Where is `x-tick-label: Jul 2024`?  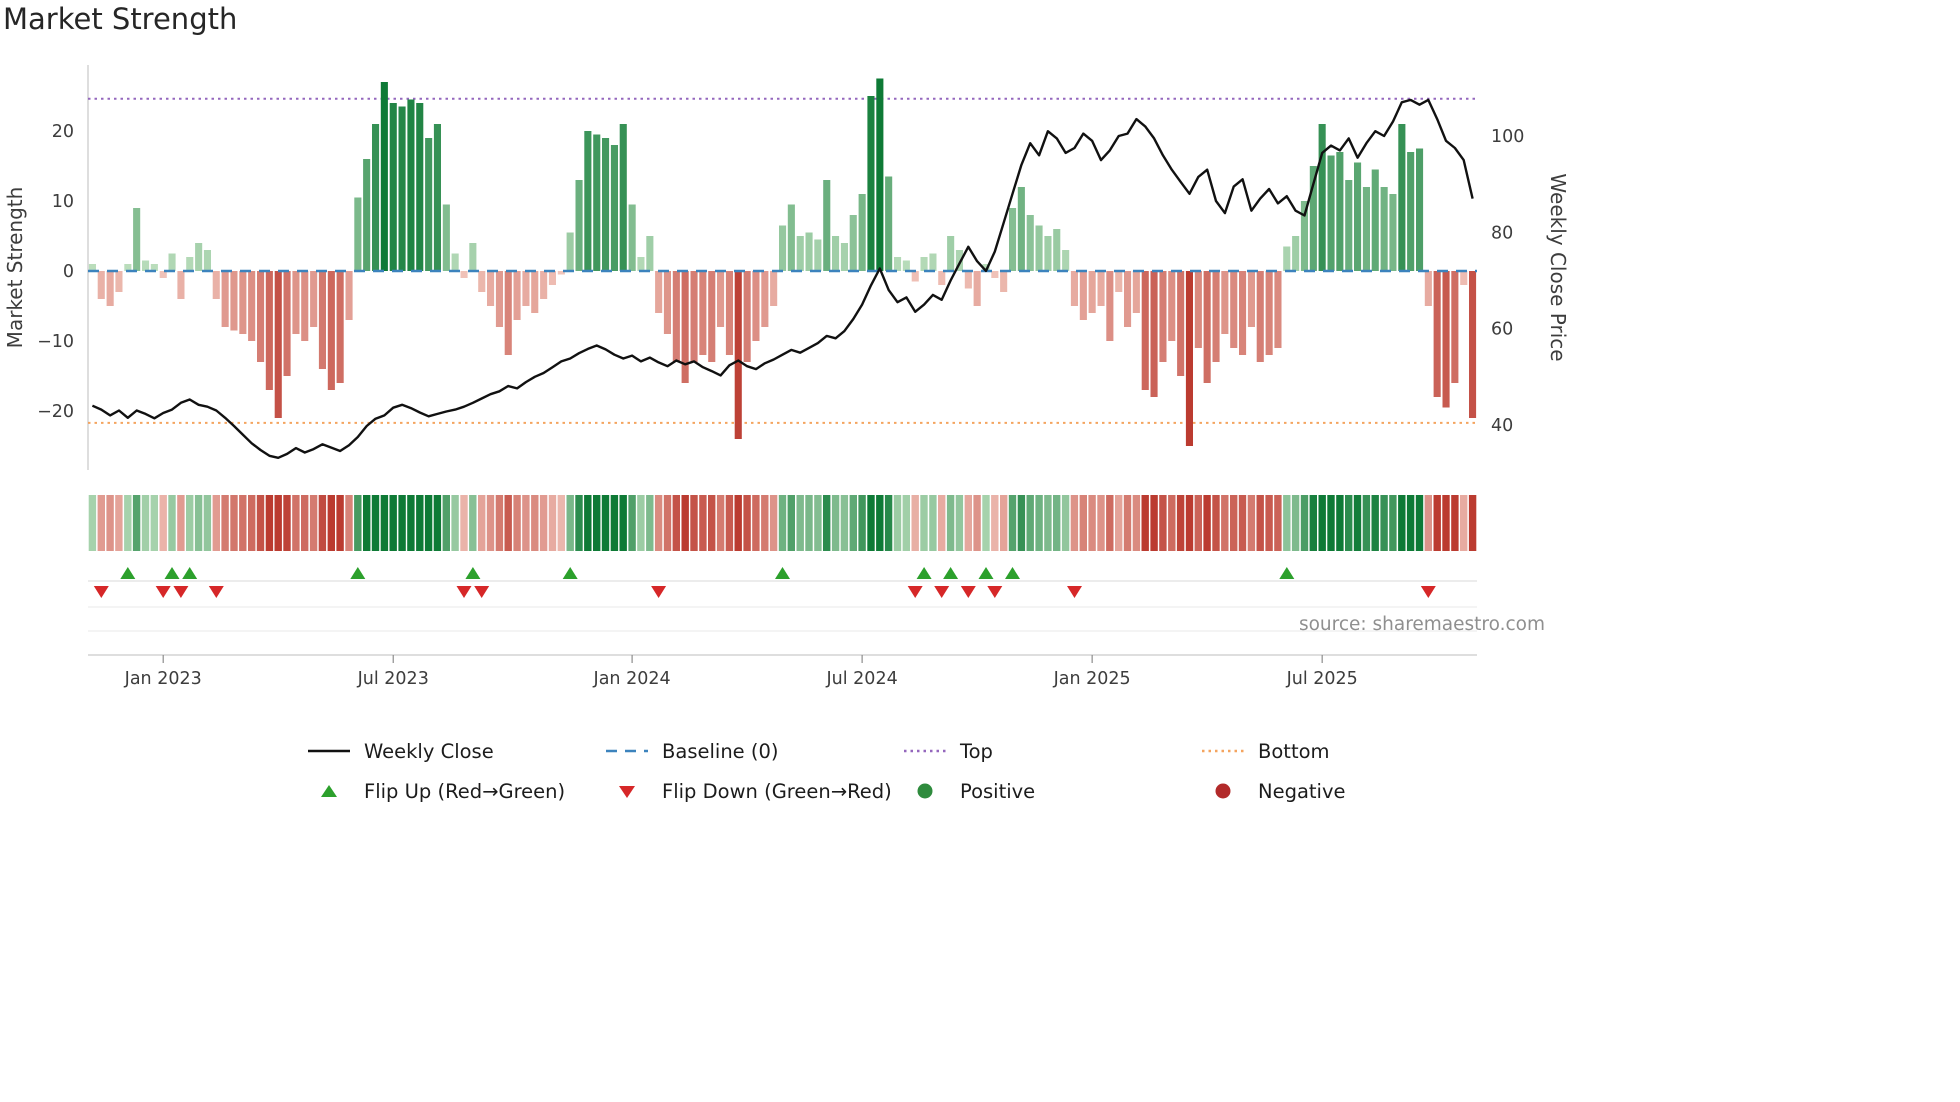 x-tick-label: Jul 2024 is located at coordinates (862, 679).